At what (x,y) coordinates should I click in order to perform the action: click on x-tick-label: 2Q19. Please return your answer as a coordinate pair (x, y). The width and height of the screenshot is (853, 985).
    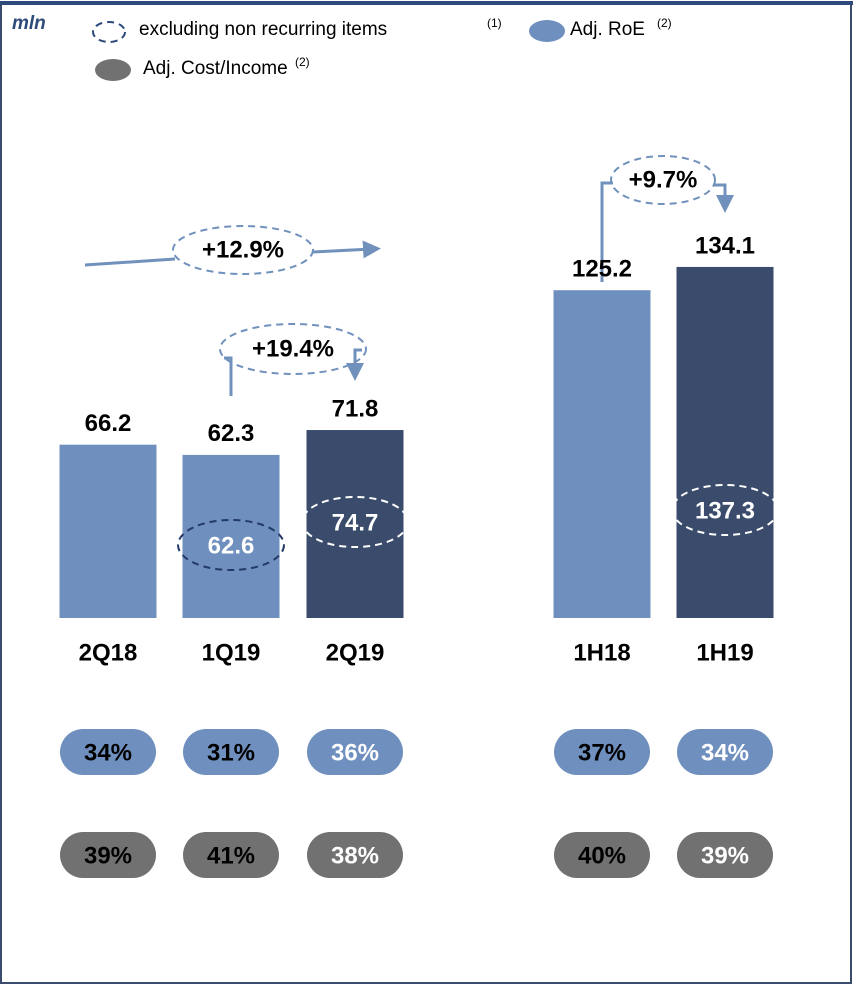
    Looking at the image, I should click on (355, 652).